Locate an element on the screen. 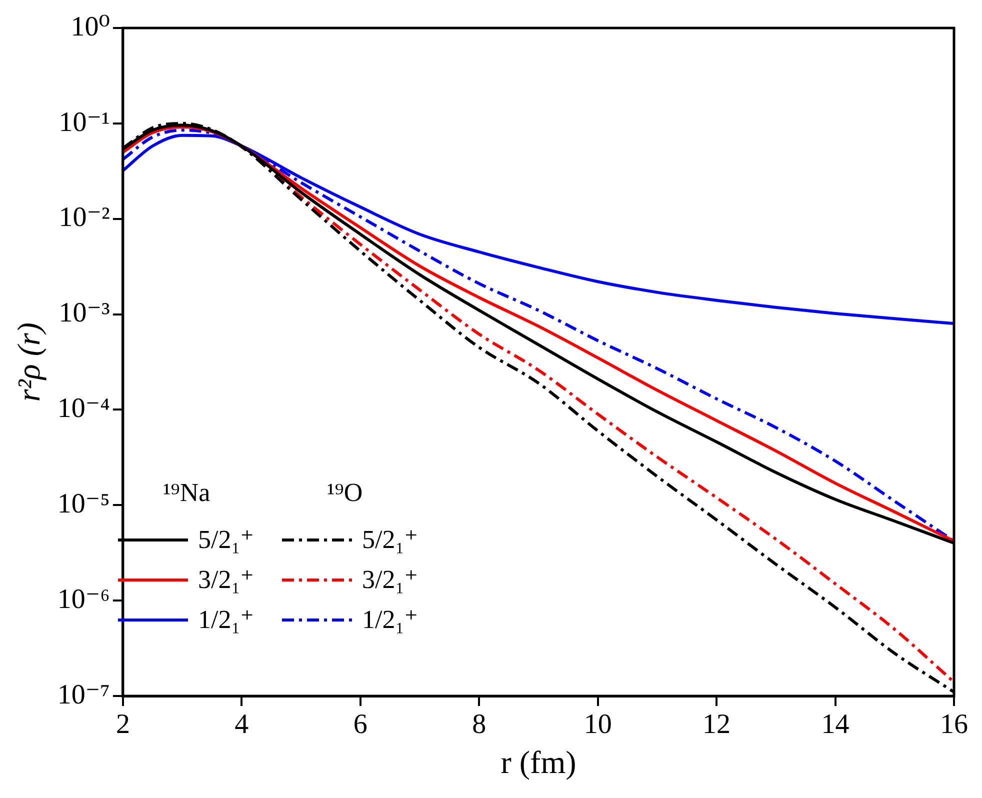  x-tick-label: 10 is located at coordinates (598, 724).